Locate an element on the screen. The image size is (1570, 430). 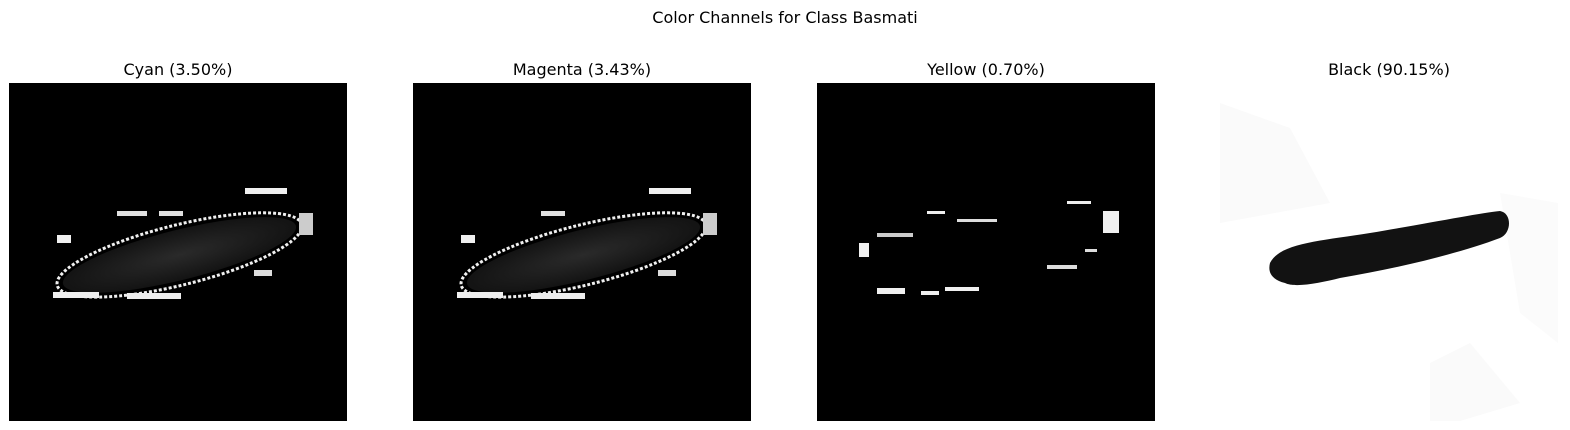
panel-title-black: Black (90.15%) is located at coordinates (1389, 69).